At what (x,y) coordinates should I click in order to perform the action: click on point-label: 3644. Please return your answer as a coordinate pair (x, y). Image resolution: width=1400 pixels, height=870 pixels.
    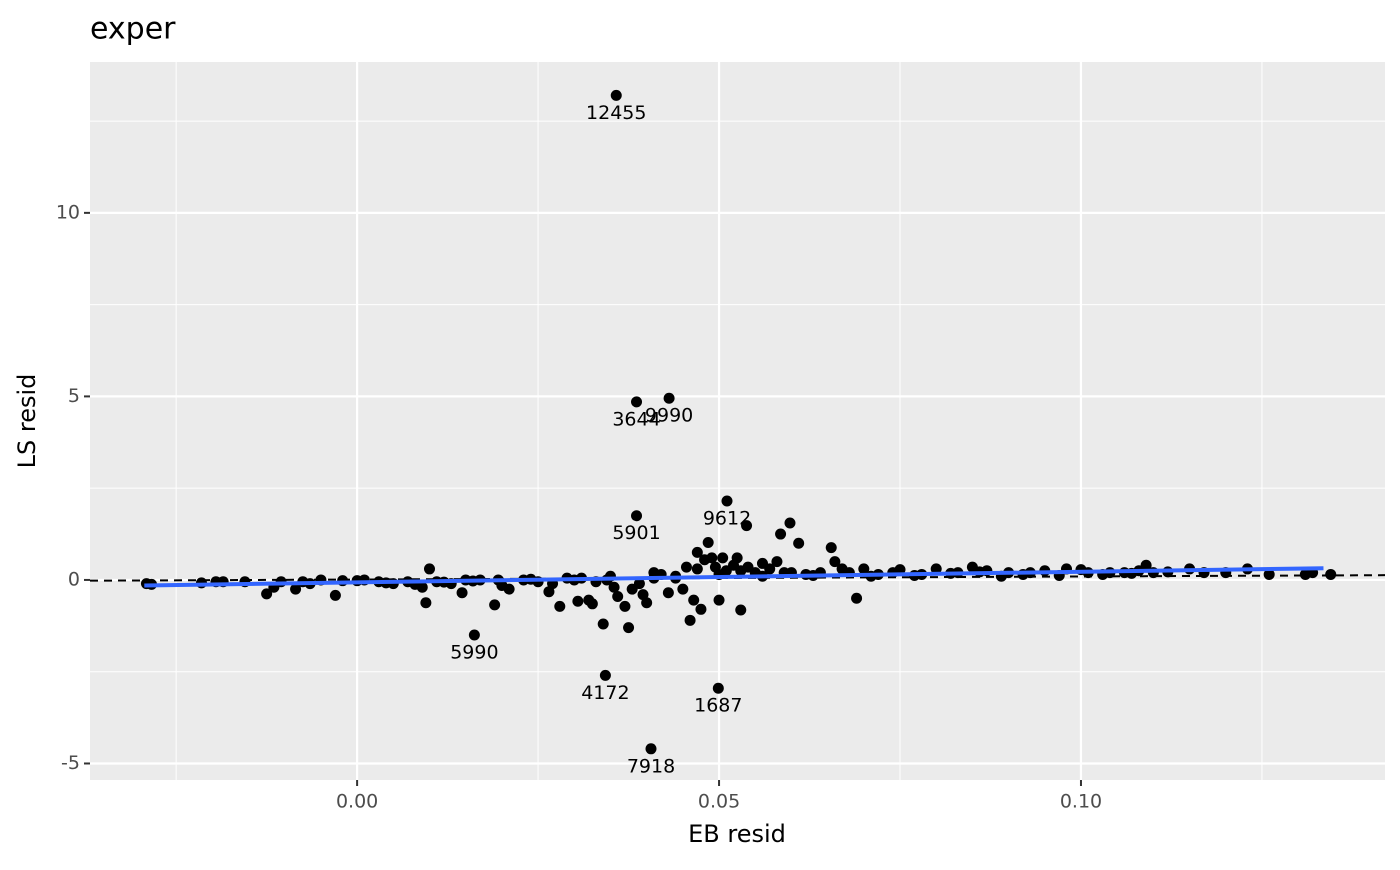
    Looking at the image, I should click on (636, 419).